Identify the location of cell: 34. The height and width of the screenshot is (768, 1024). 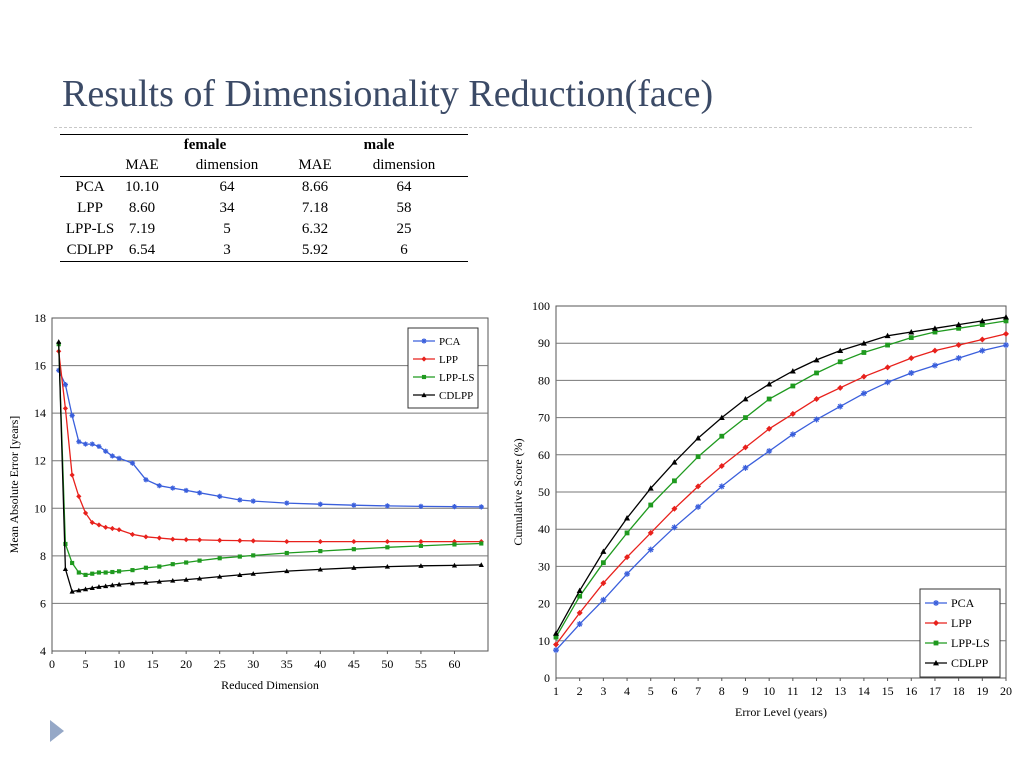
(227, 208).